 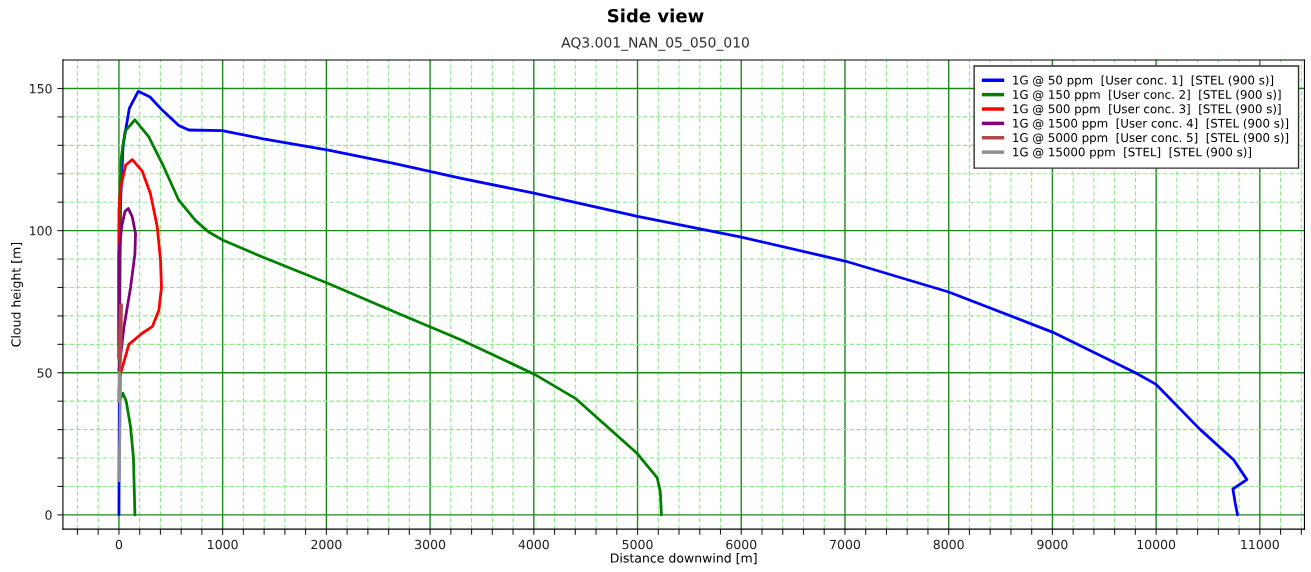 I want to click on x-tick-label: 11000, so click(x=1260, y=544).